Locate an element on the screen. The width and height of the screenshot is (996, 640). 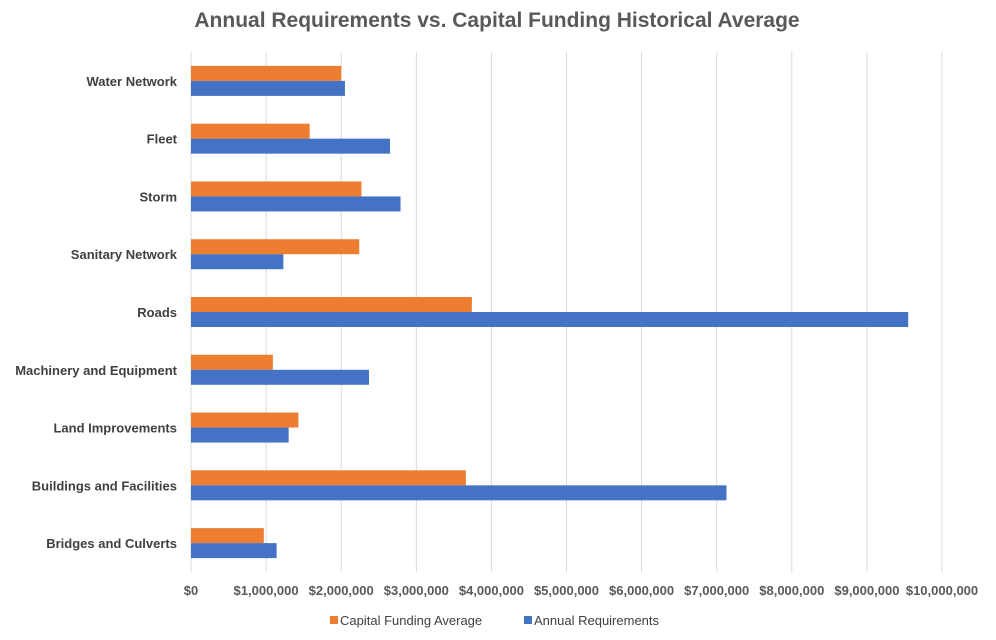
category-label: Land Improvements is located at coordinates (115, 428).